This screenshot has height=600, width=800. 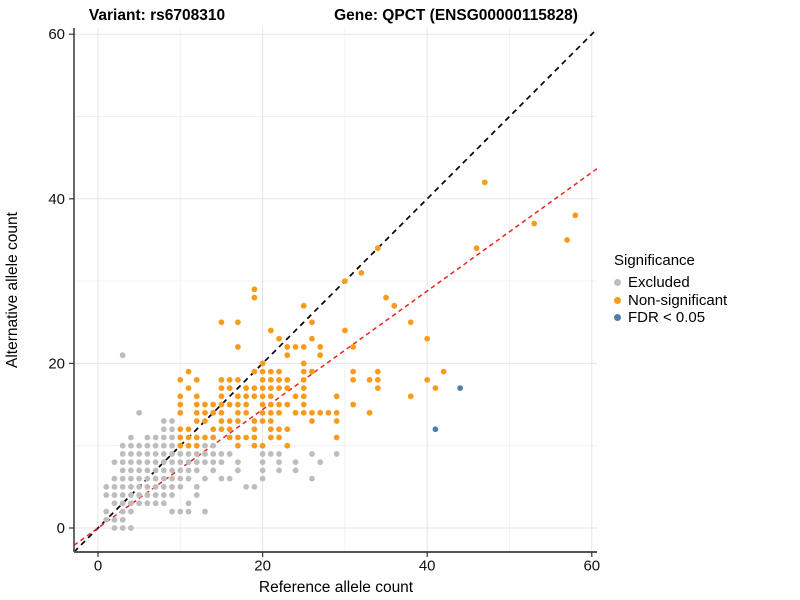 I want to click on legend-item-non-significant: Non-significant, so click(x=705, y=301).